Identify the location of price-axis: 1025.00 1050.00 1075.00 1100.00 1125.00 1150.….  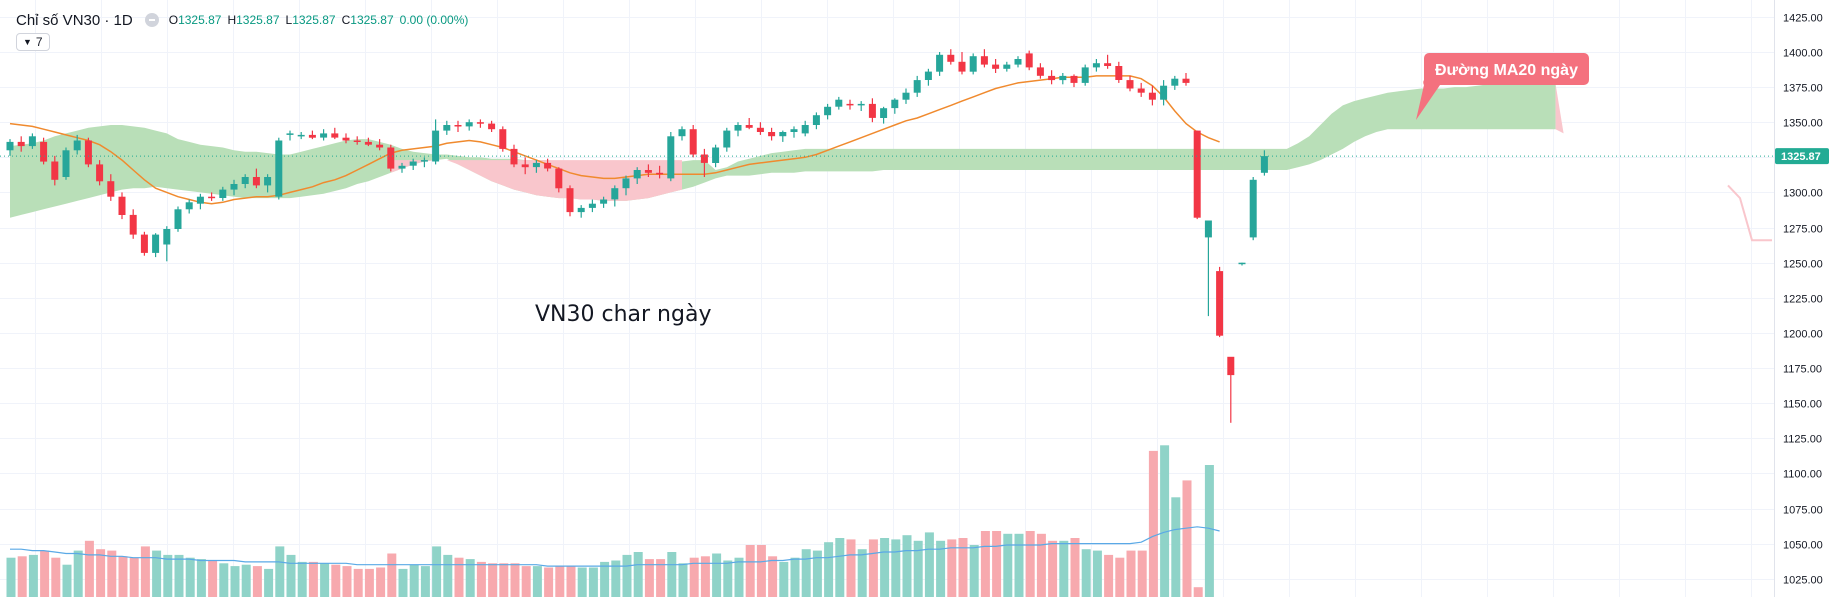
(1803, 300).